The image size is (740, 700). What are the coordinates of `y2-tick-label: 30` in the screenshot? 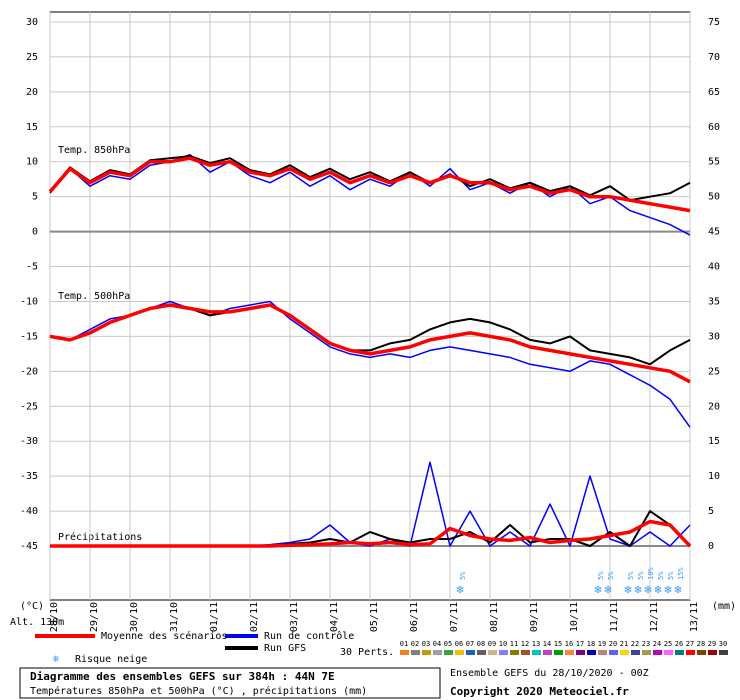 It's located at (714, 336).